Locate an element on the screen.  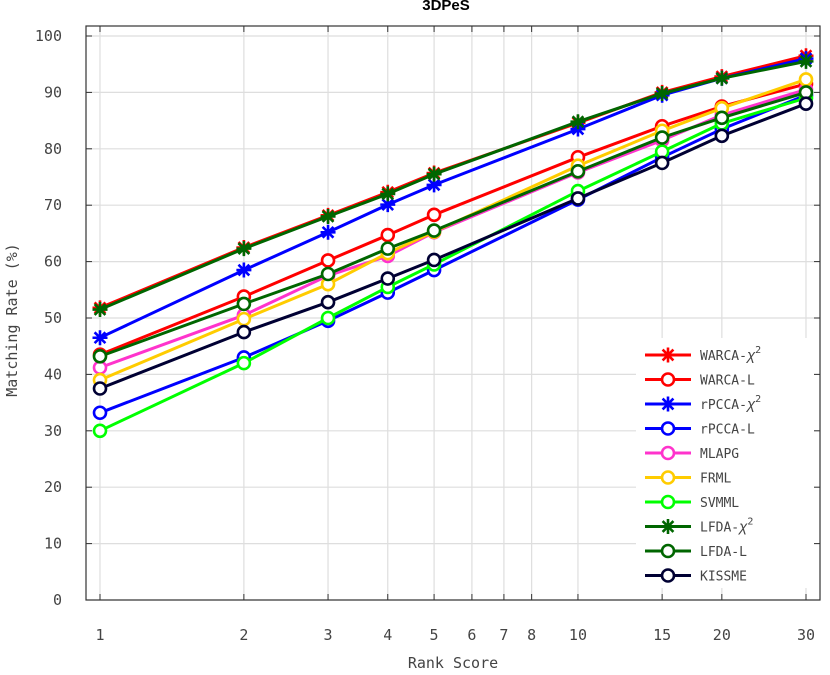
legend-label: WARCA-χ2 is located at coordinates (730, 354).